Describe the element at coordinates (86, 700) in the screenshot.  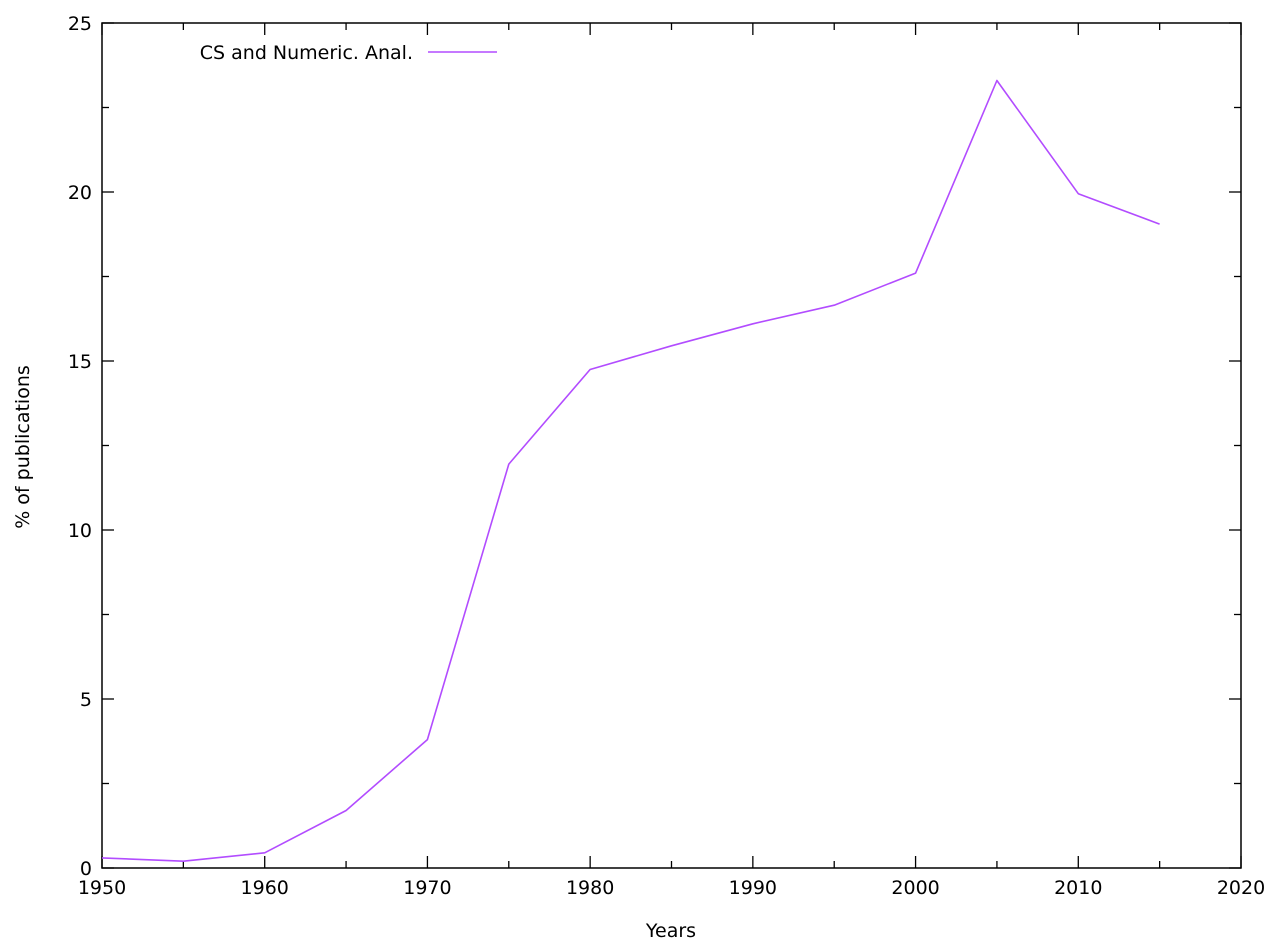
I see `y-tick-label: 5` at that location.